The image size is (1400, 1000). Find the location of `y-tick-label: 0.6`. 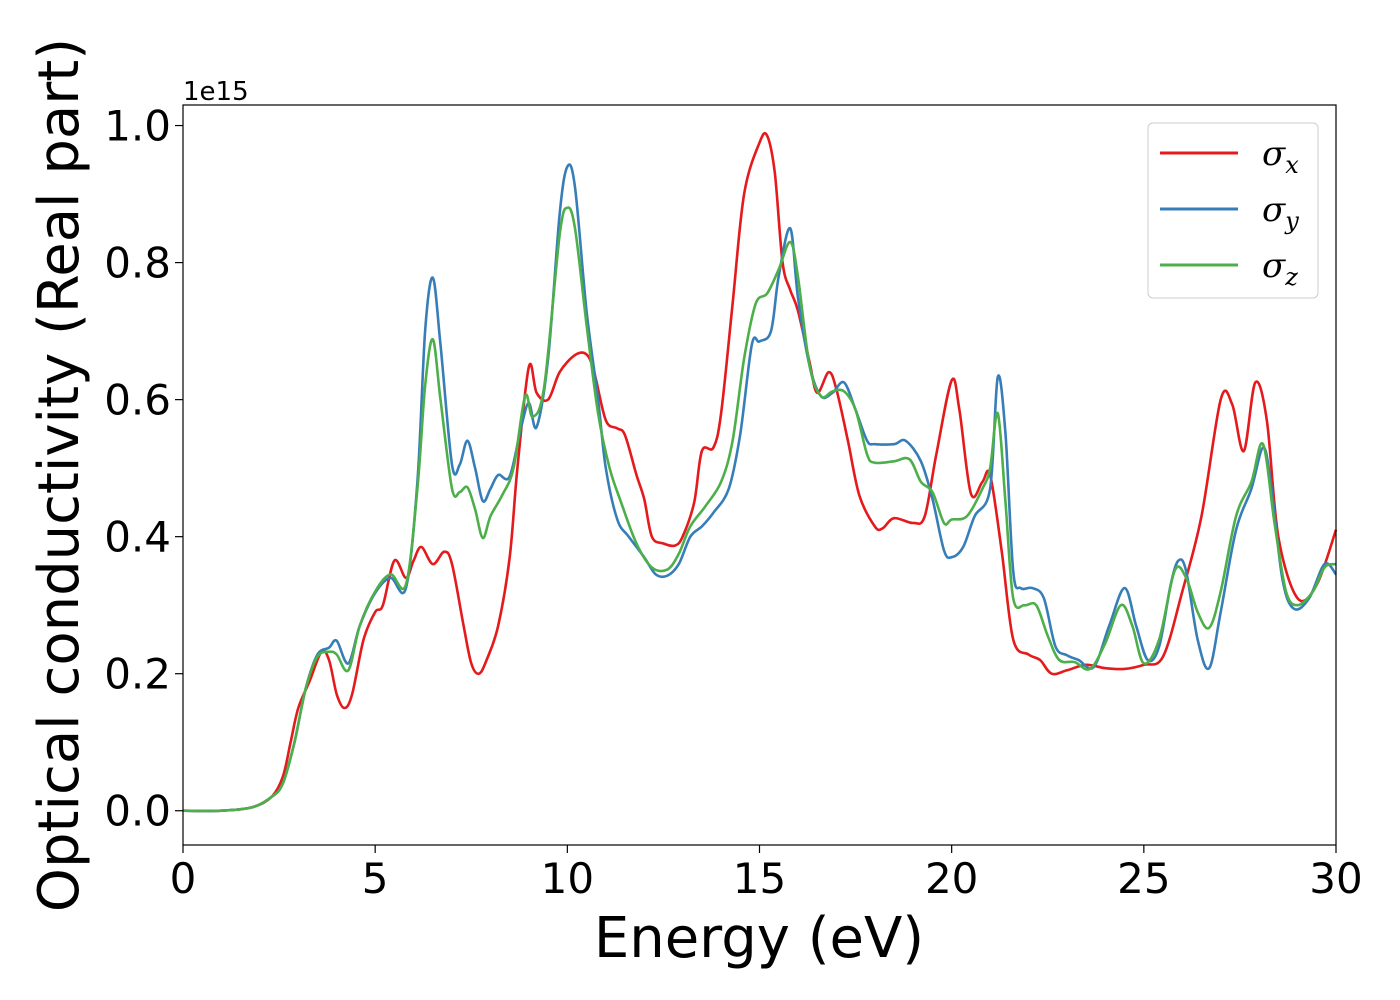

y-tick-label: 0.6 is located at coordinates (137, 400).